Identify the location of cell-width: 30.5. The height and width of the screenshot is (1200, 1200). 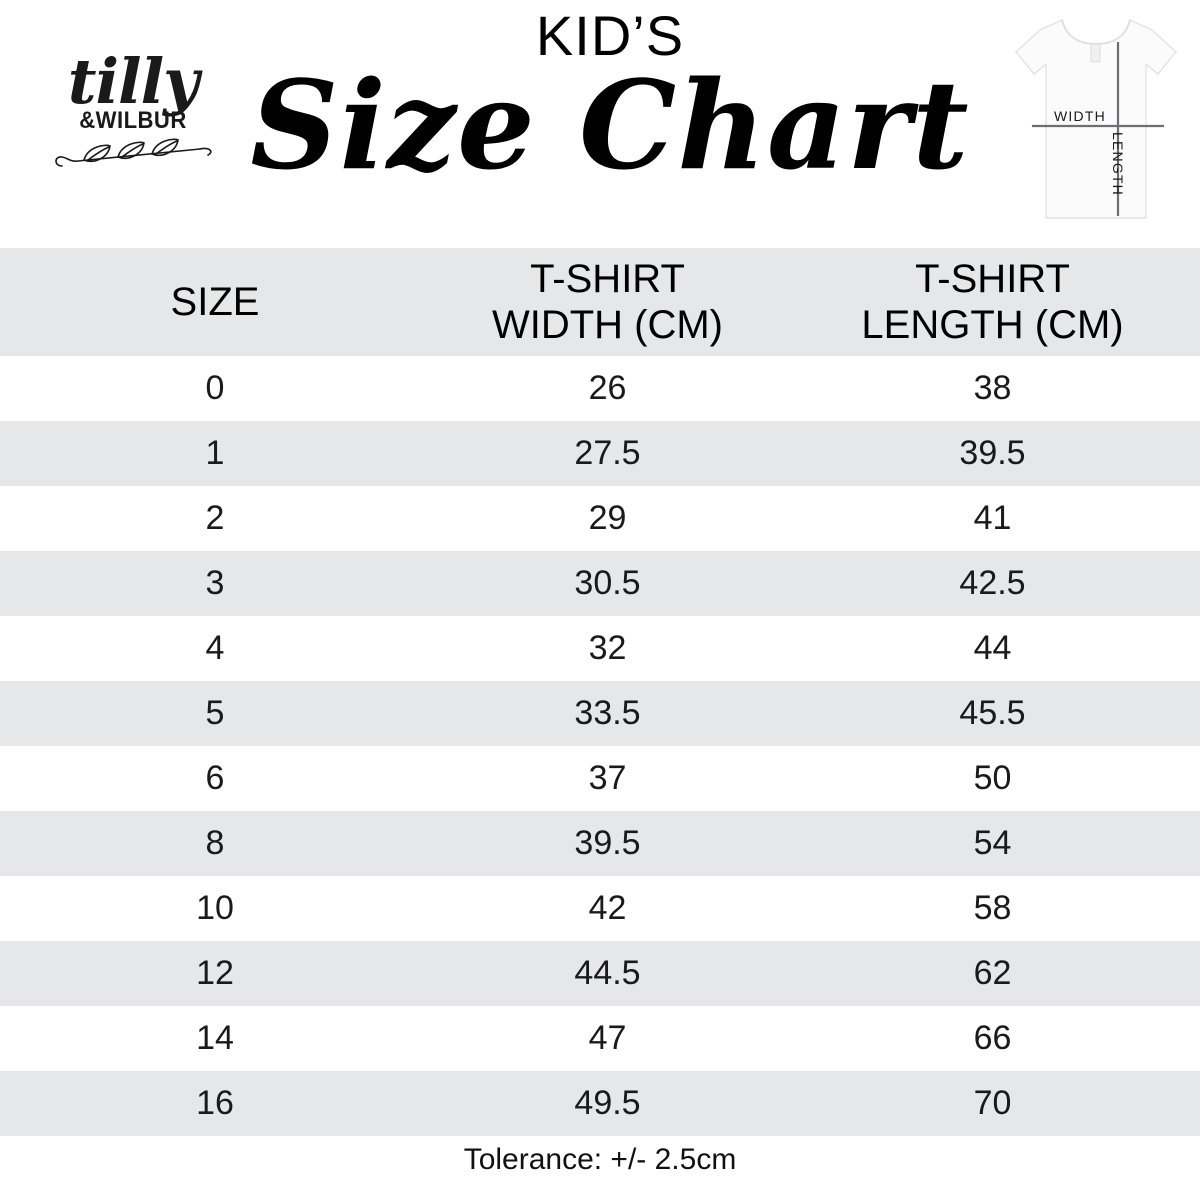
(607, 583).